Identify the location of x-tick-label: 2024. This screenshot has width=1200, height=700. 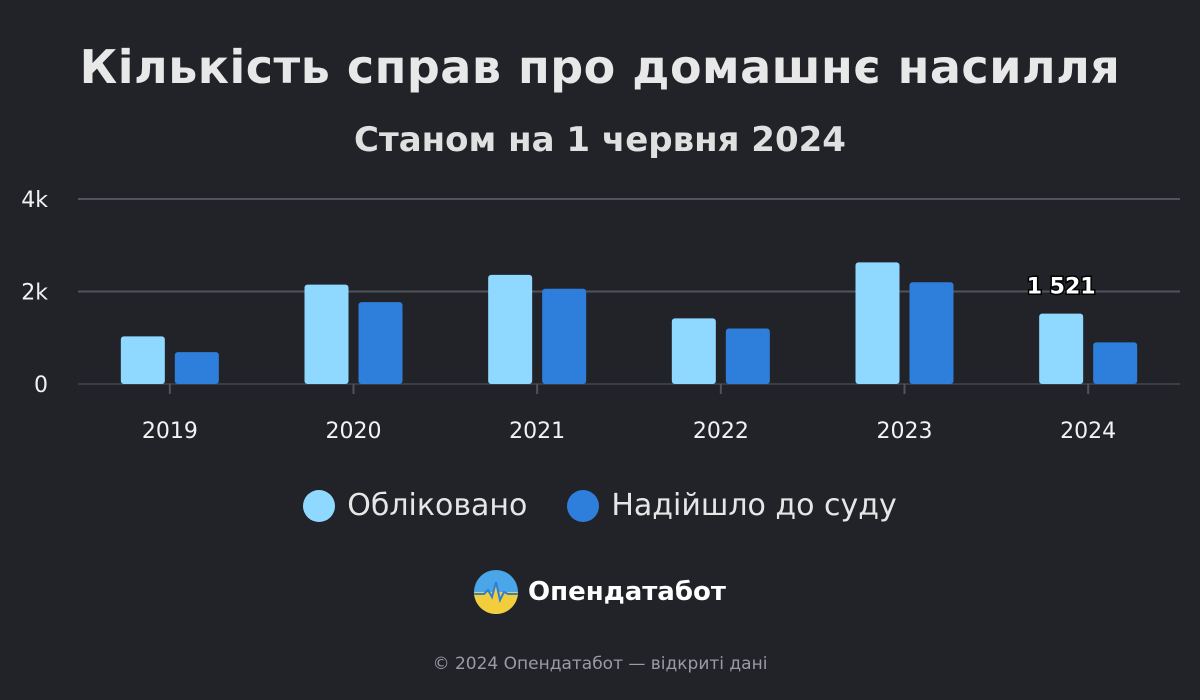
(1088, 431).